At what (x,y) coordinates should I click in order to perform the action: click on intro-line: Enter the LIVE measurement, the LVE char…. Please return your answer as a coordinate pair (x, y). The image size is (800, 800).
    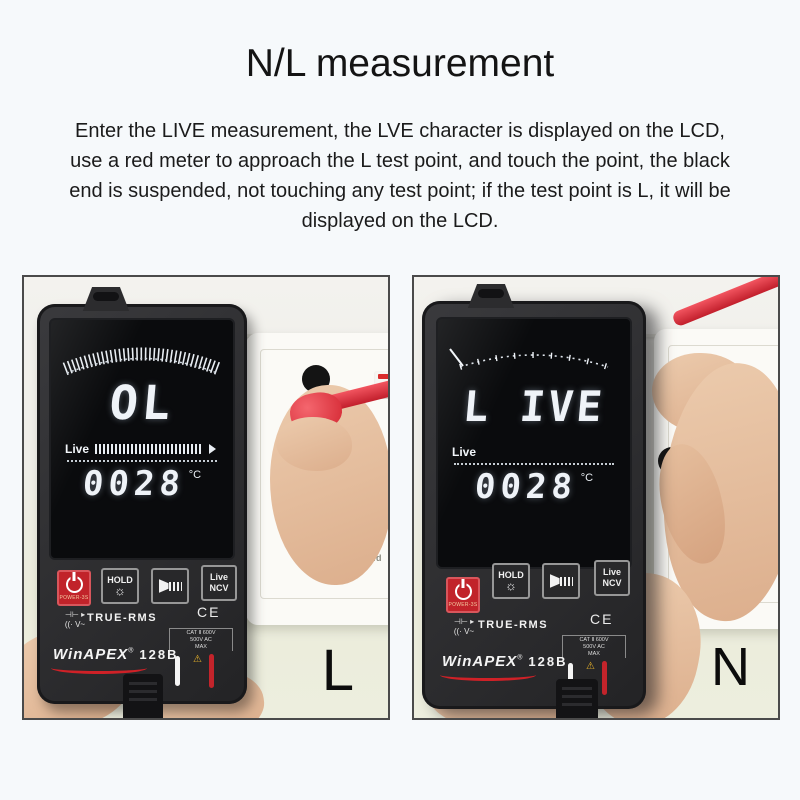
    Looking at the image, I should click on (400, 131).